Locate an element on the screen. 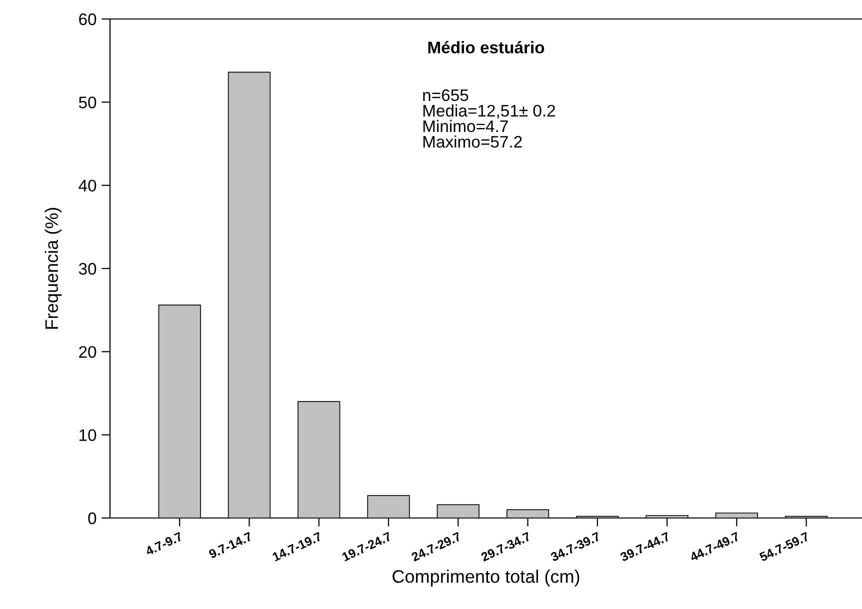  y-tick-label: 20 is located at coordinates (87, 352).